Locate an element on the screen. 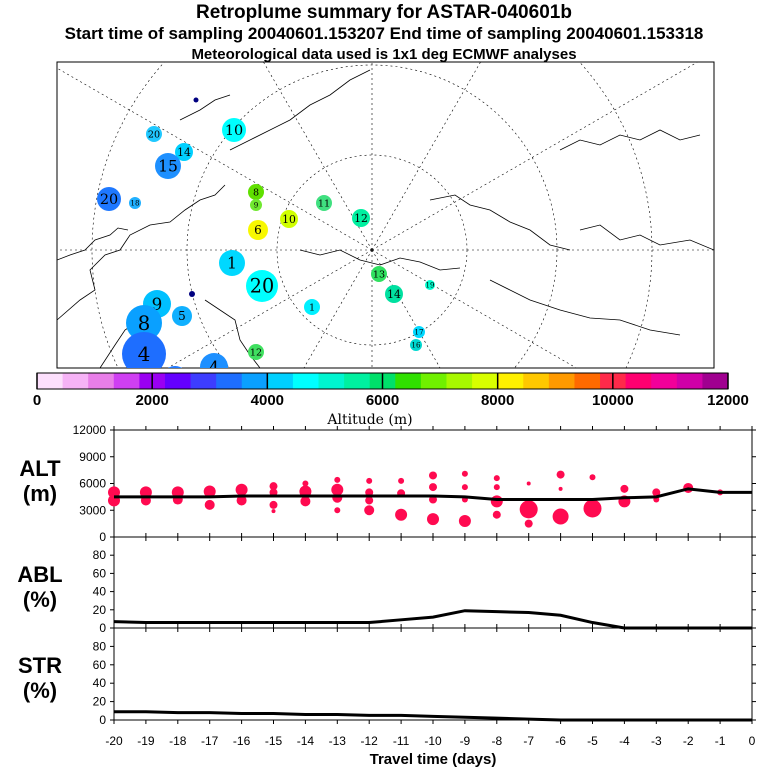 This screenshot has height=768, width=768. x-tick-label: -17 is located at coordinates (210, 741).